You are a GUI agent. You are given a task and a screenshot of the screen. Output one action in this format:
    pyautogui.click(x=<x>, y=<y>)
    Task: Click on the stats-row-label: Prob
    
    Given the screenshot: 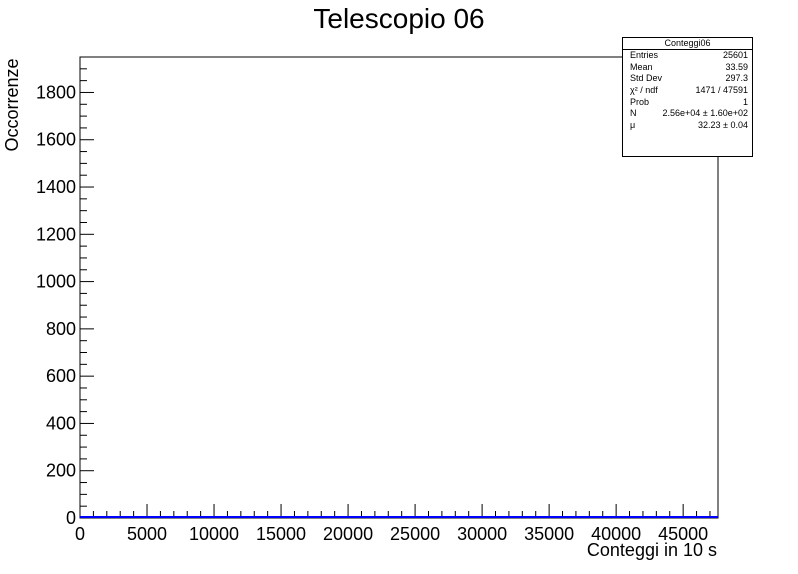 What is the action you would take?
    pyautogui.click(x=640, y=101)
    